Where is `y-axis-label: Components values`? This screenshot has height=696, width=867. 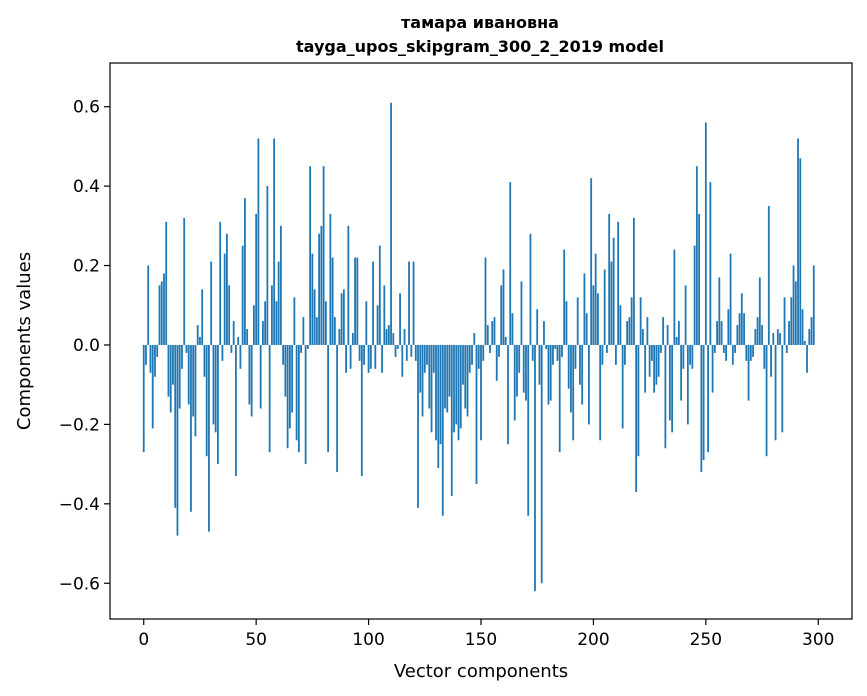 y-axis-label: Components values is located at coordinates (24, 341).